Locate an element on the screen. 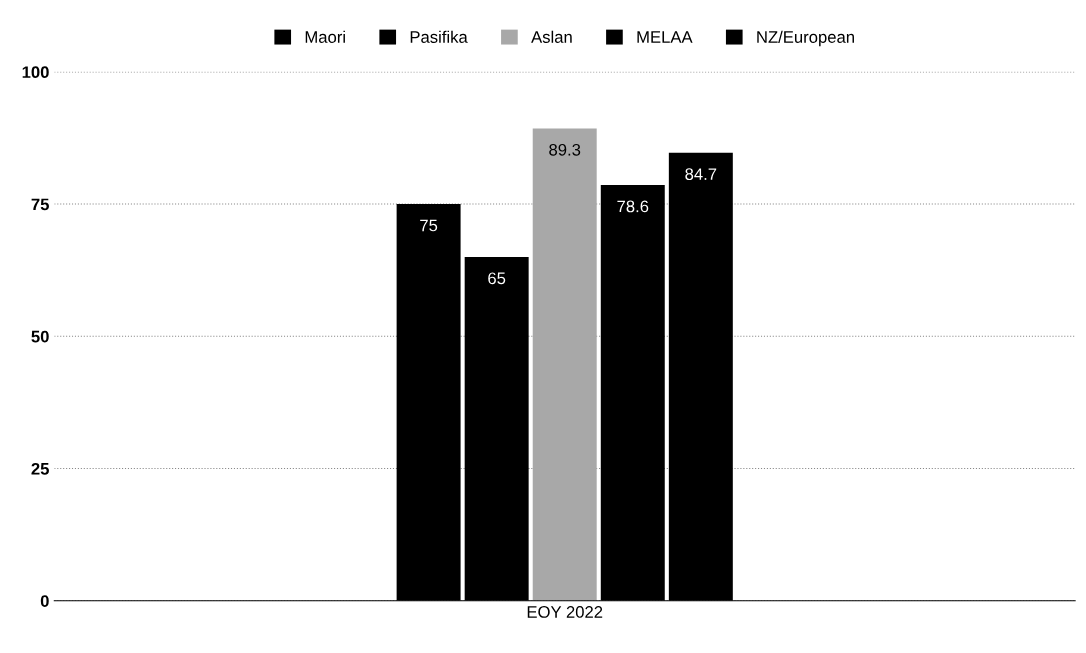 Image resolution: width=1086 pixels, height=653 pixels. data-label: 84.7 is located at coordinates (701, 174).